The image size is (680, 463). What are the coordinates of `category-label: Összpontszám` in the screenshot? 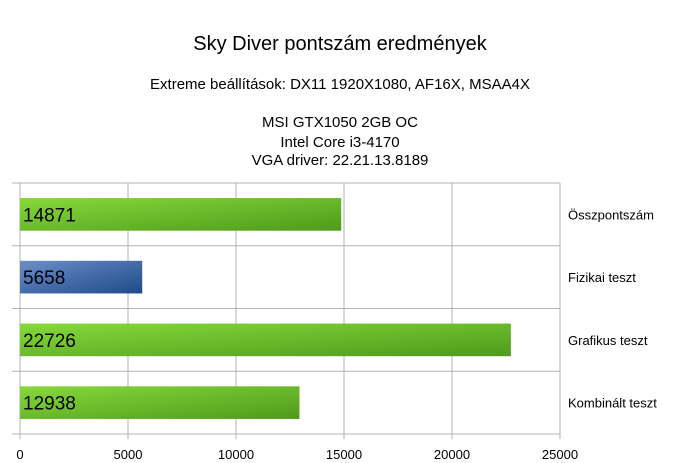 It's located at (611, 214).